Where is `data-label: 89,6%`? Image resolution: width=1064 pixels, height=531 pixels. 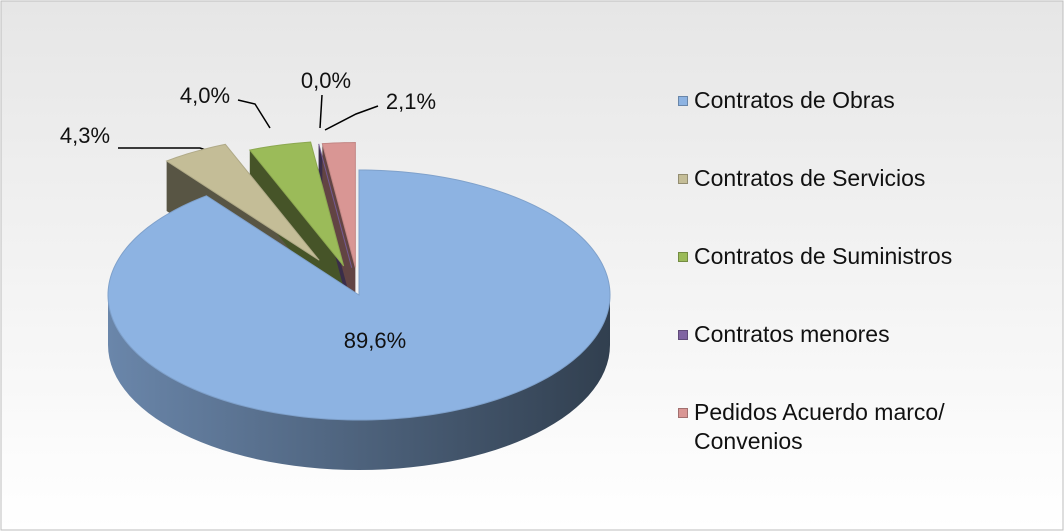
data-label: 89,6% is located at coordinates (375, 340).